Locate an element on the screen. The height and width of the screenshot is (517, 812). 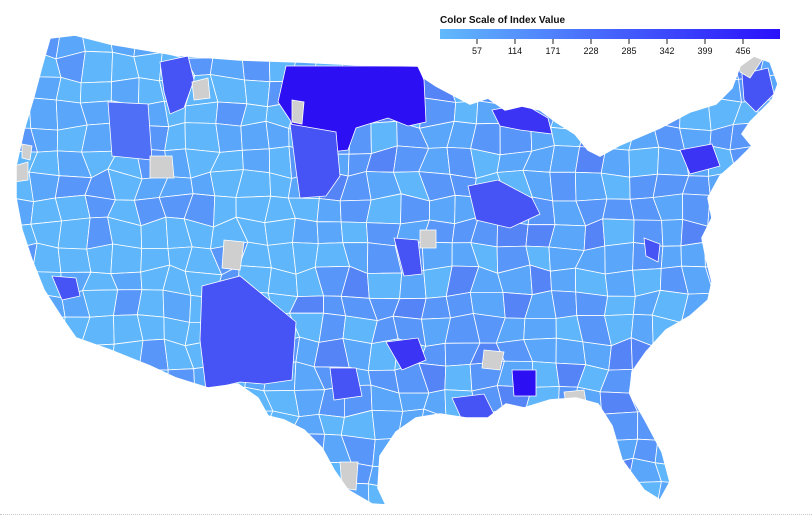
high-index-region-southern-appalachia is located at coordinates (524, 383).